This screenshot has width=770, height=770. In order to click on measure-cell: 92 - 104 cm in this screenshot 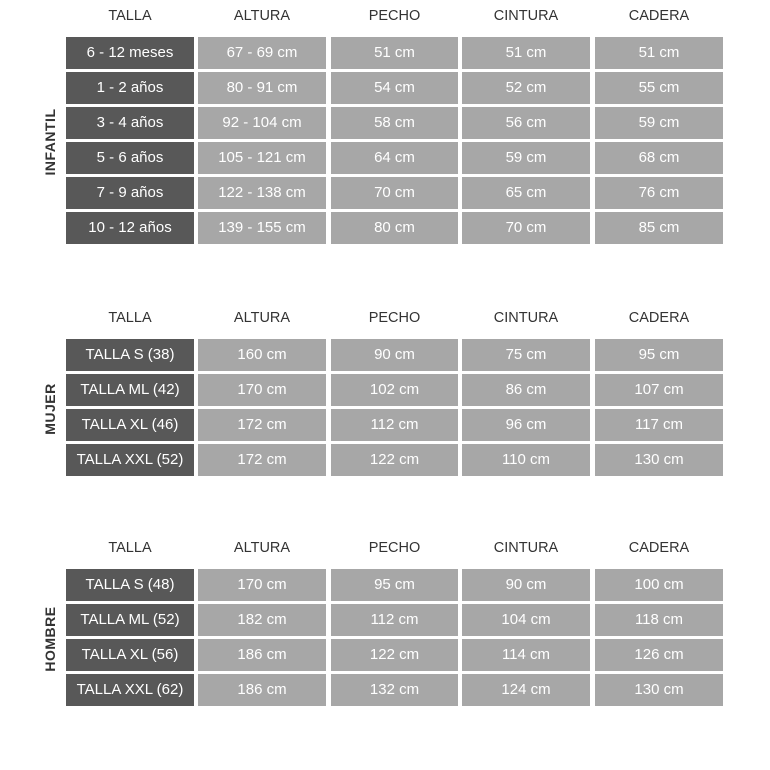, I will do `click(262, 123)`.